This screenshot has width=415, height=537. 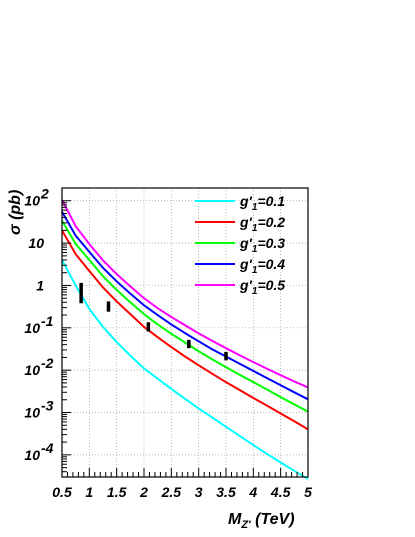 I want to click on x-tick-label: 4.5, so click(x=280, y=492).